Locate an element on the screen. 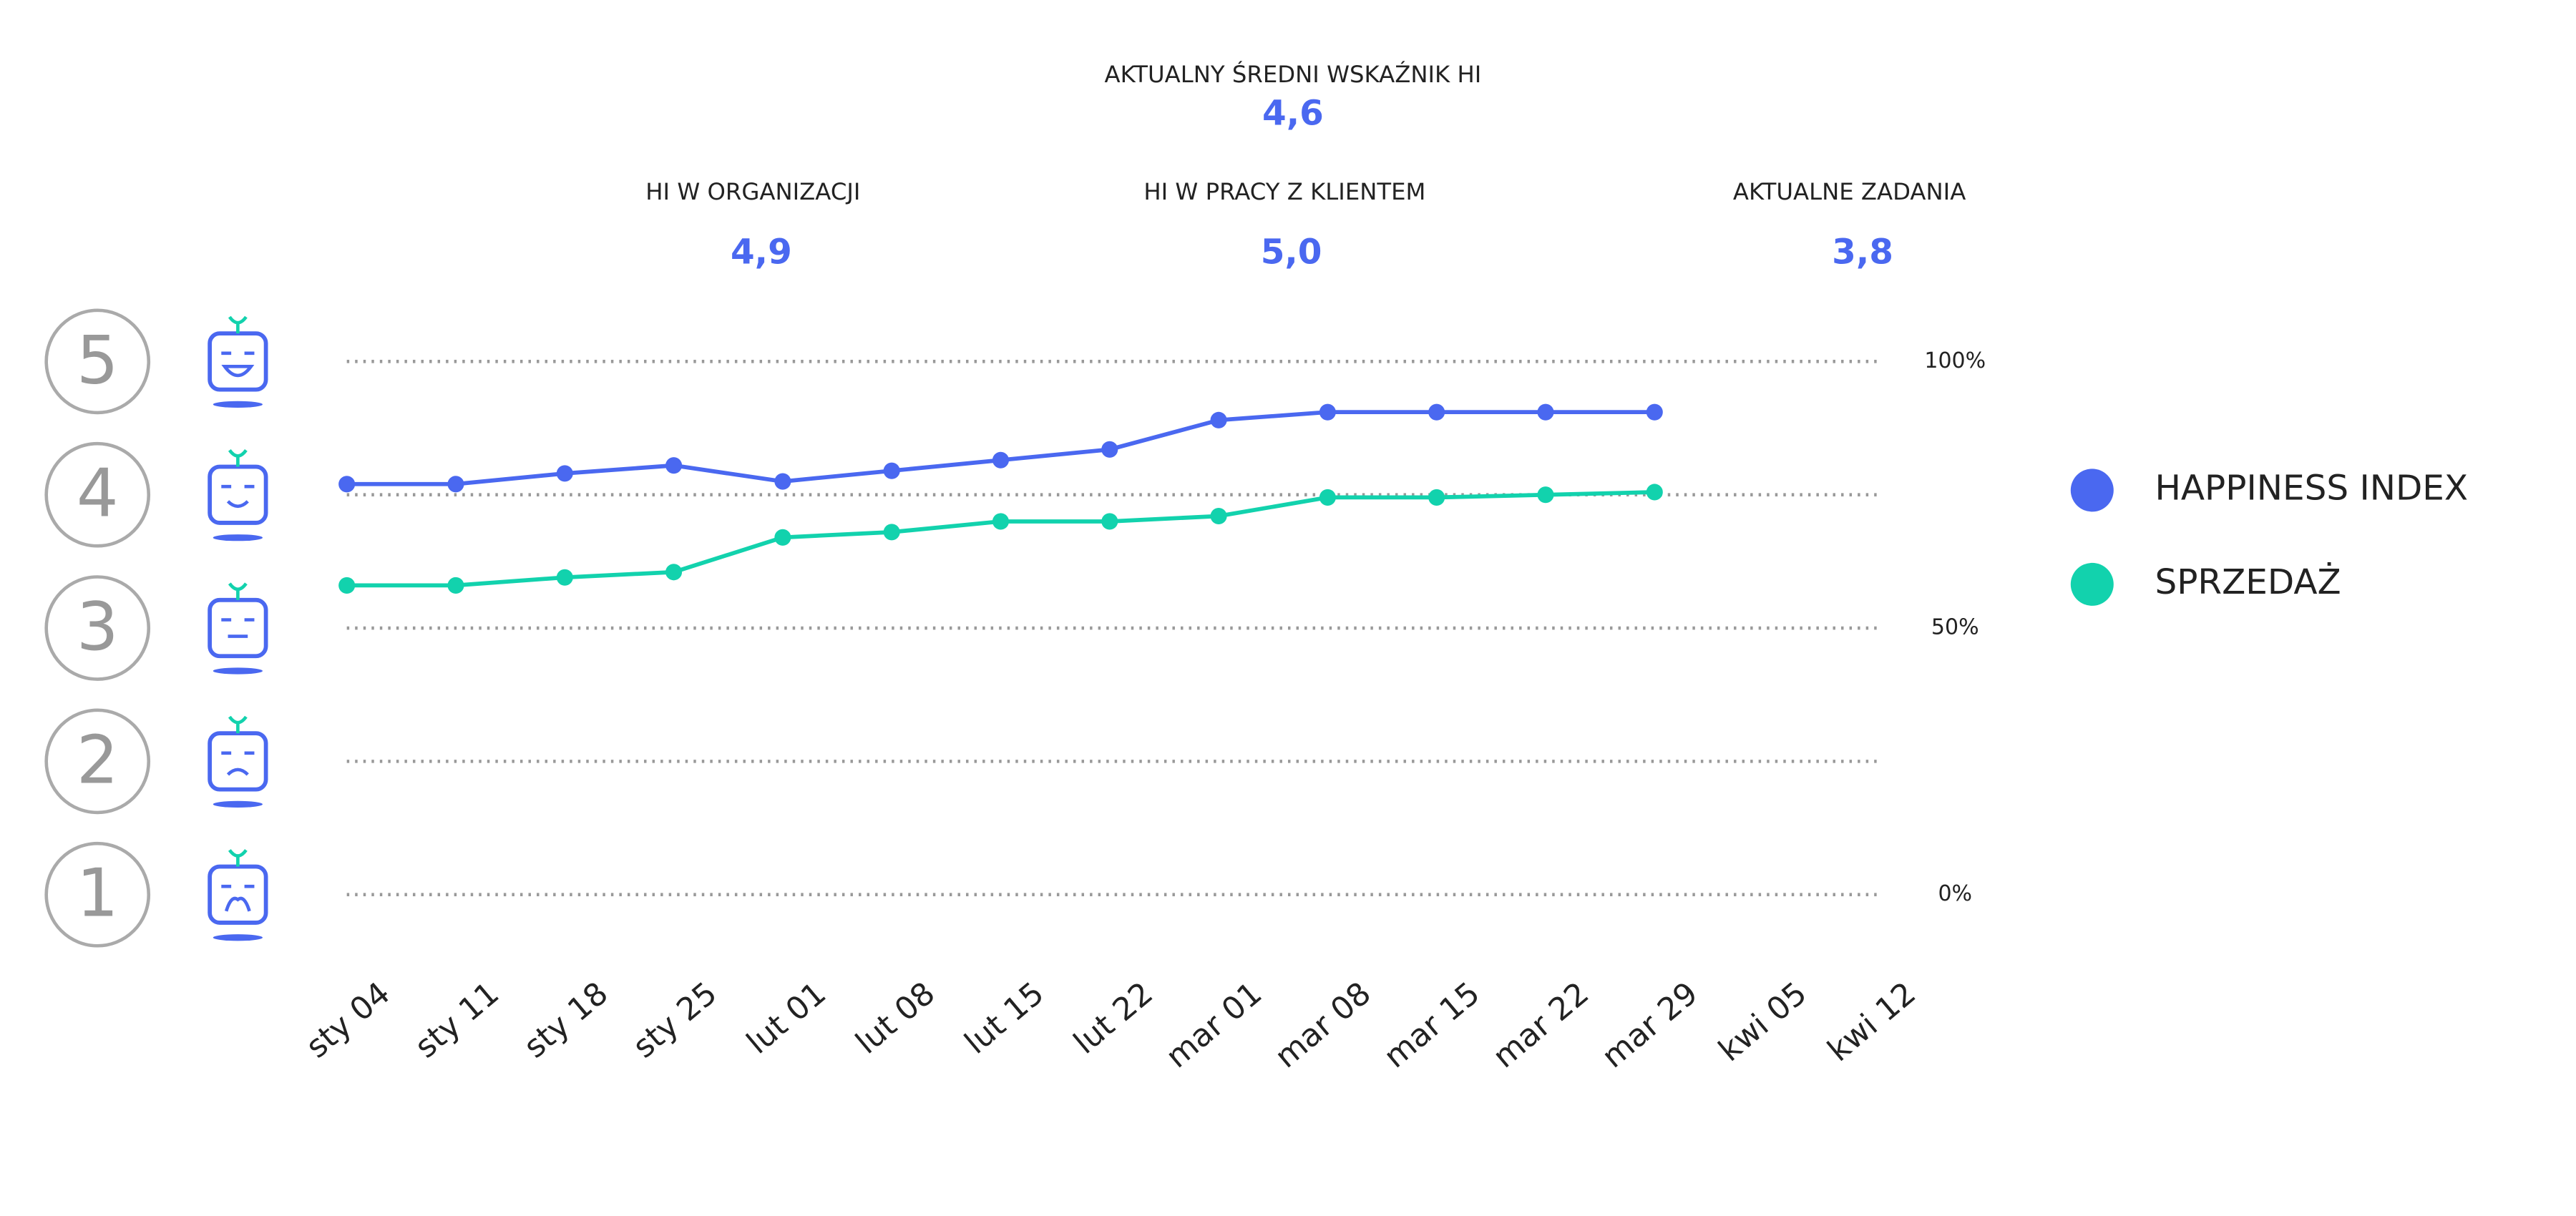 This screenshot has height=1216, width=2576. kpi-label: AKTUALNE ZADANIA is located at coordinates (1849, 192).